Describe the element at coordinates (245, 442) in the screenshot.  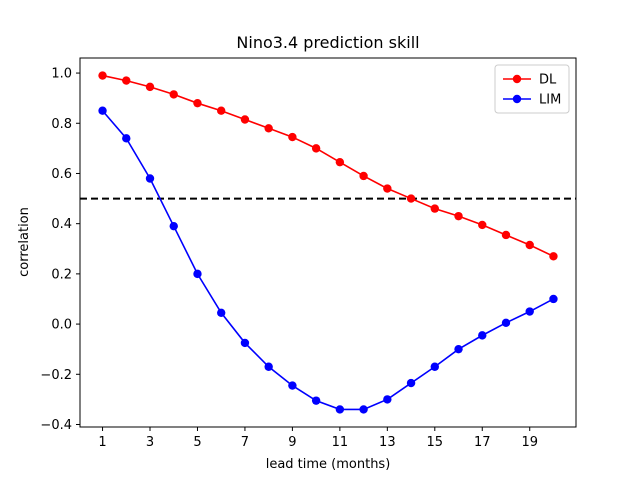
I see `x-tick-label: 7` at that location.